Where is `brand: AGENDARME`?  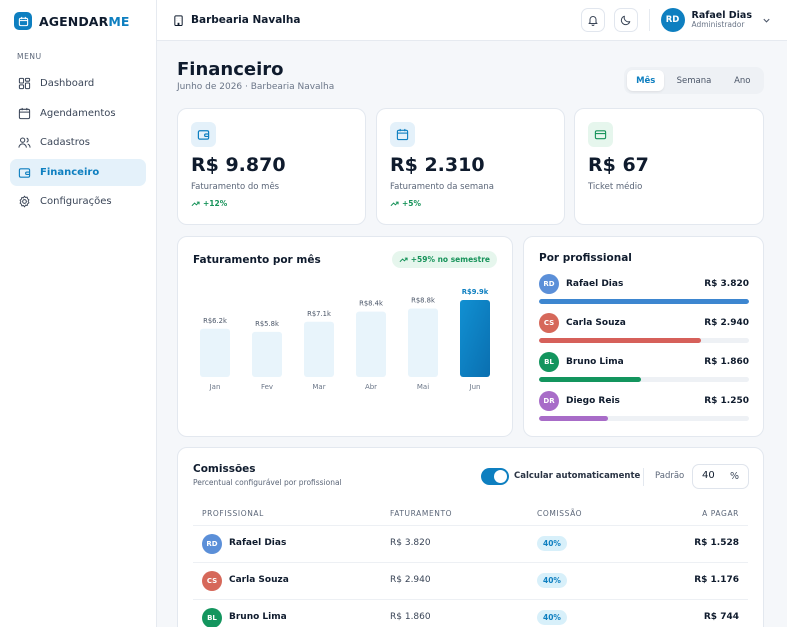 brand: AGENDARME is located at coordinates (78, 21).